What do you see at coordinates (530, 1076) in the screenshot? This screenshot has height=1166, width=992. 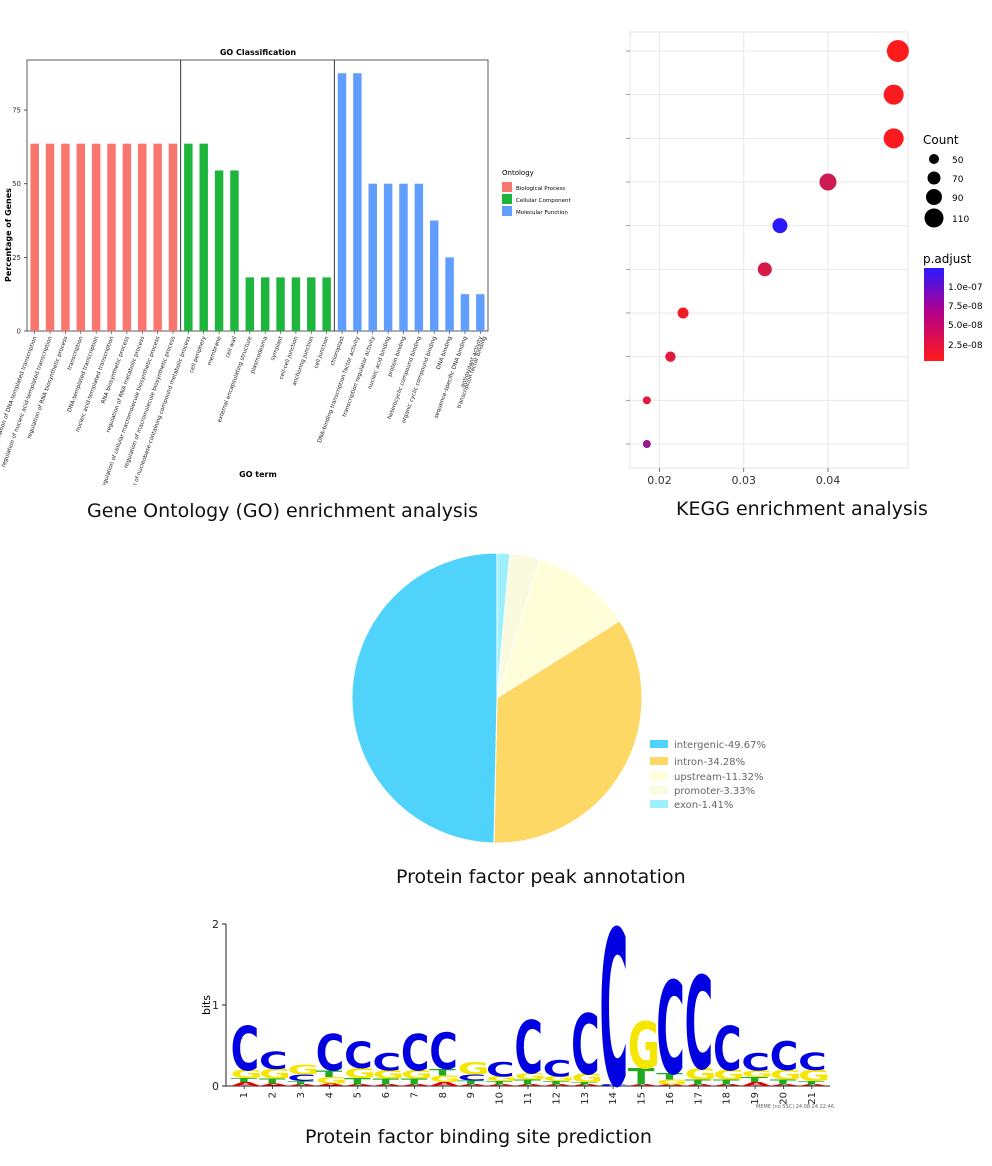 I see `logo-letter-pos11-G-3: G` at bounding box center [530, 1076].